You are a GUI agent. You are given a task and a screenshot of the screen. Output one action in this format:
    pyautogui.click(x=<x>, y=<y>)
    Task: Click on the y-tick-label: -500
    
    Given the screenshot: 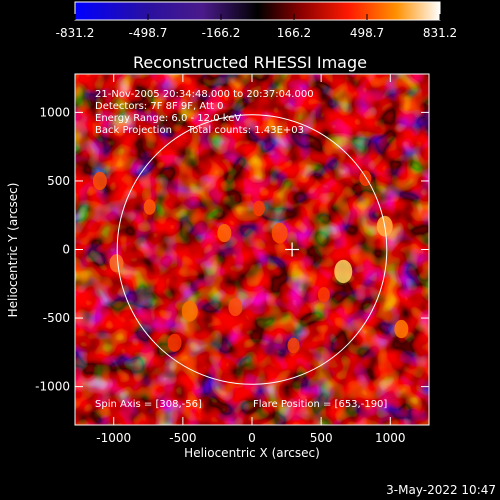 What is the action you would take?
    pyautogui.click(x=56, y=318)
    